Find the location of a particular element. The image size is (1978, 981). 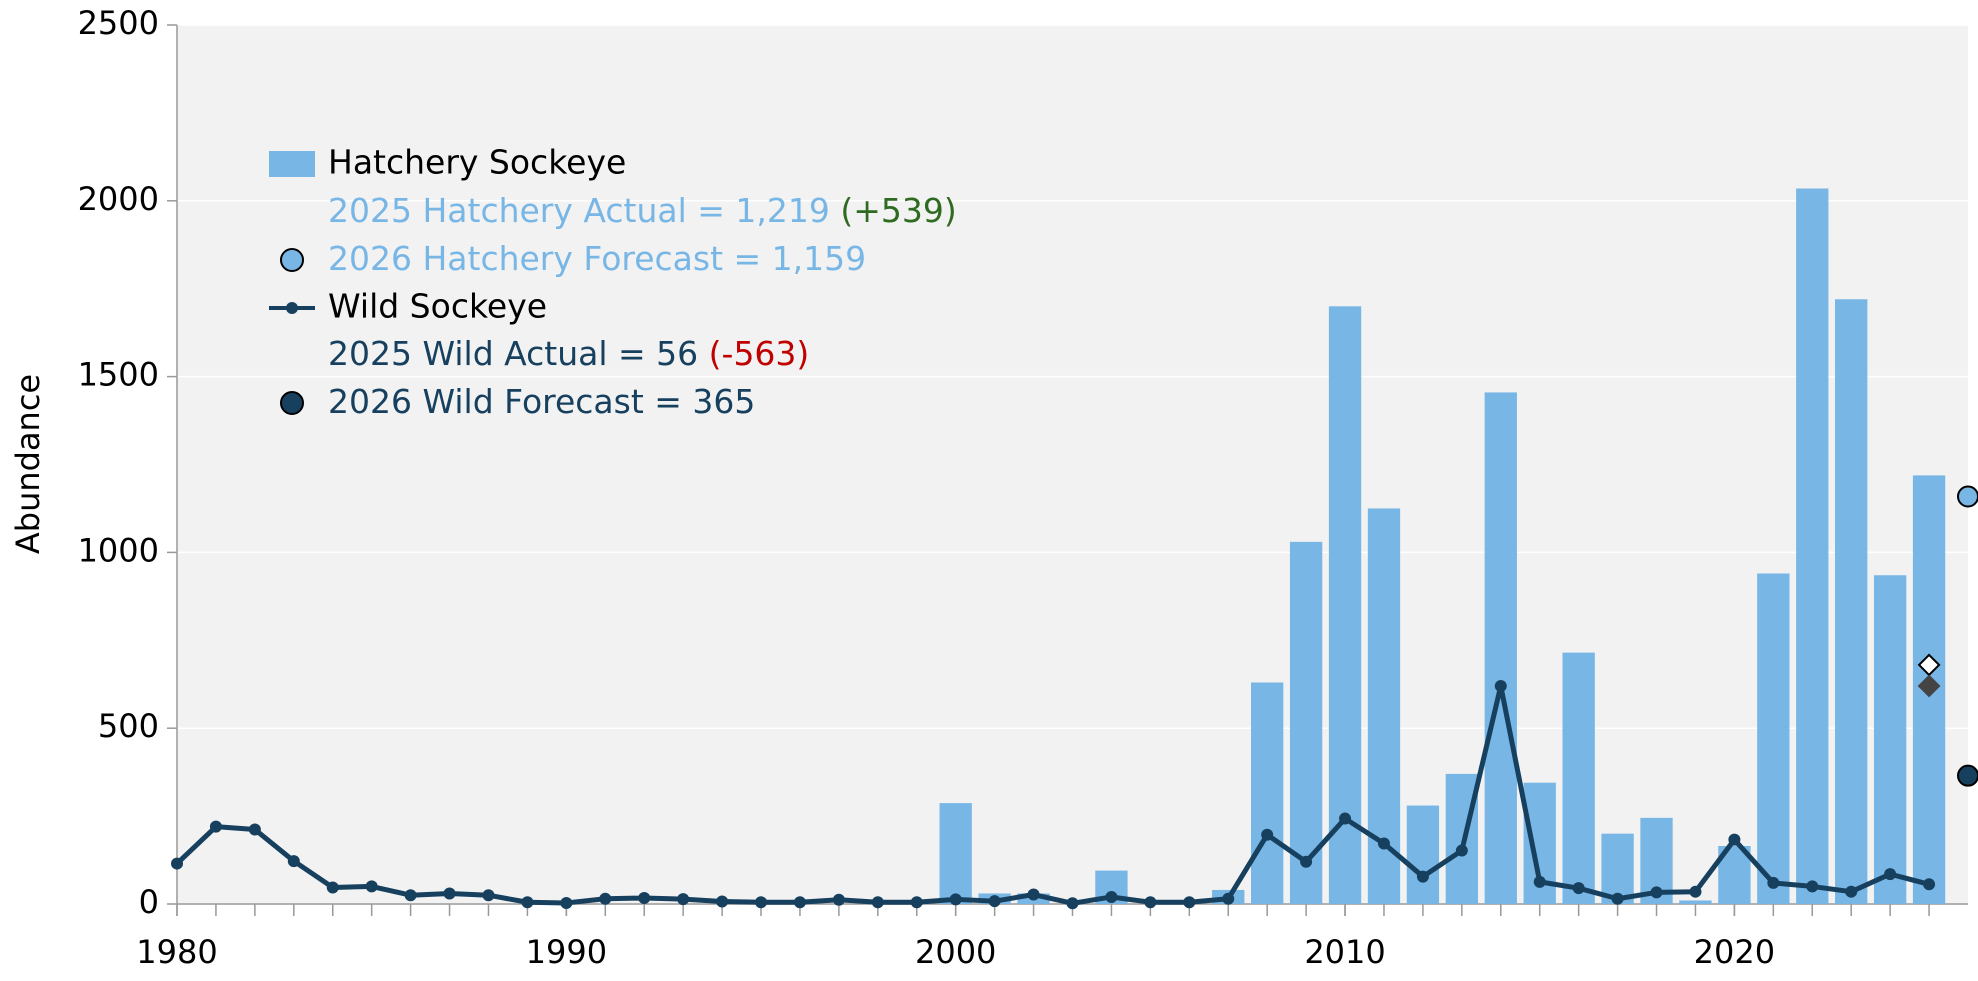

legend-annotation: 2026 Wild Forecast = 365 is located at coordinates (541, 401).